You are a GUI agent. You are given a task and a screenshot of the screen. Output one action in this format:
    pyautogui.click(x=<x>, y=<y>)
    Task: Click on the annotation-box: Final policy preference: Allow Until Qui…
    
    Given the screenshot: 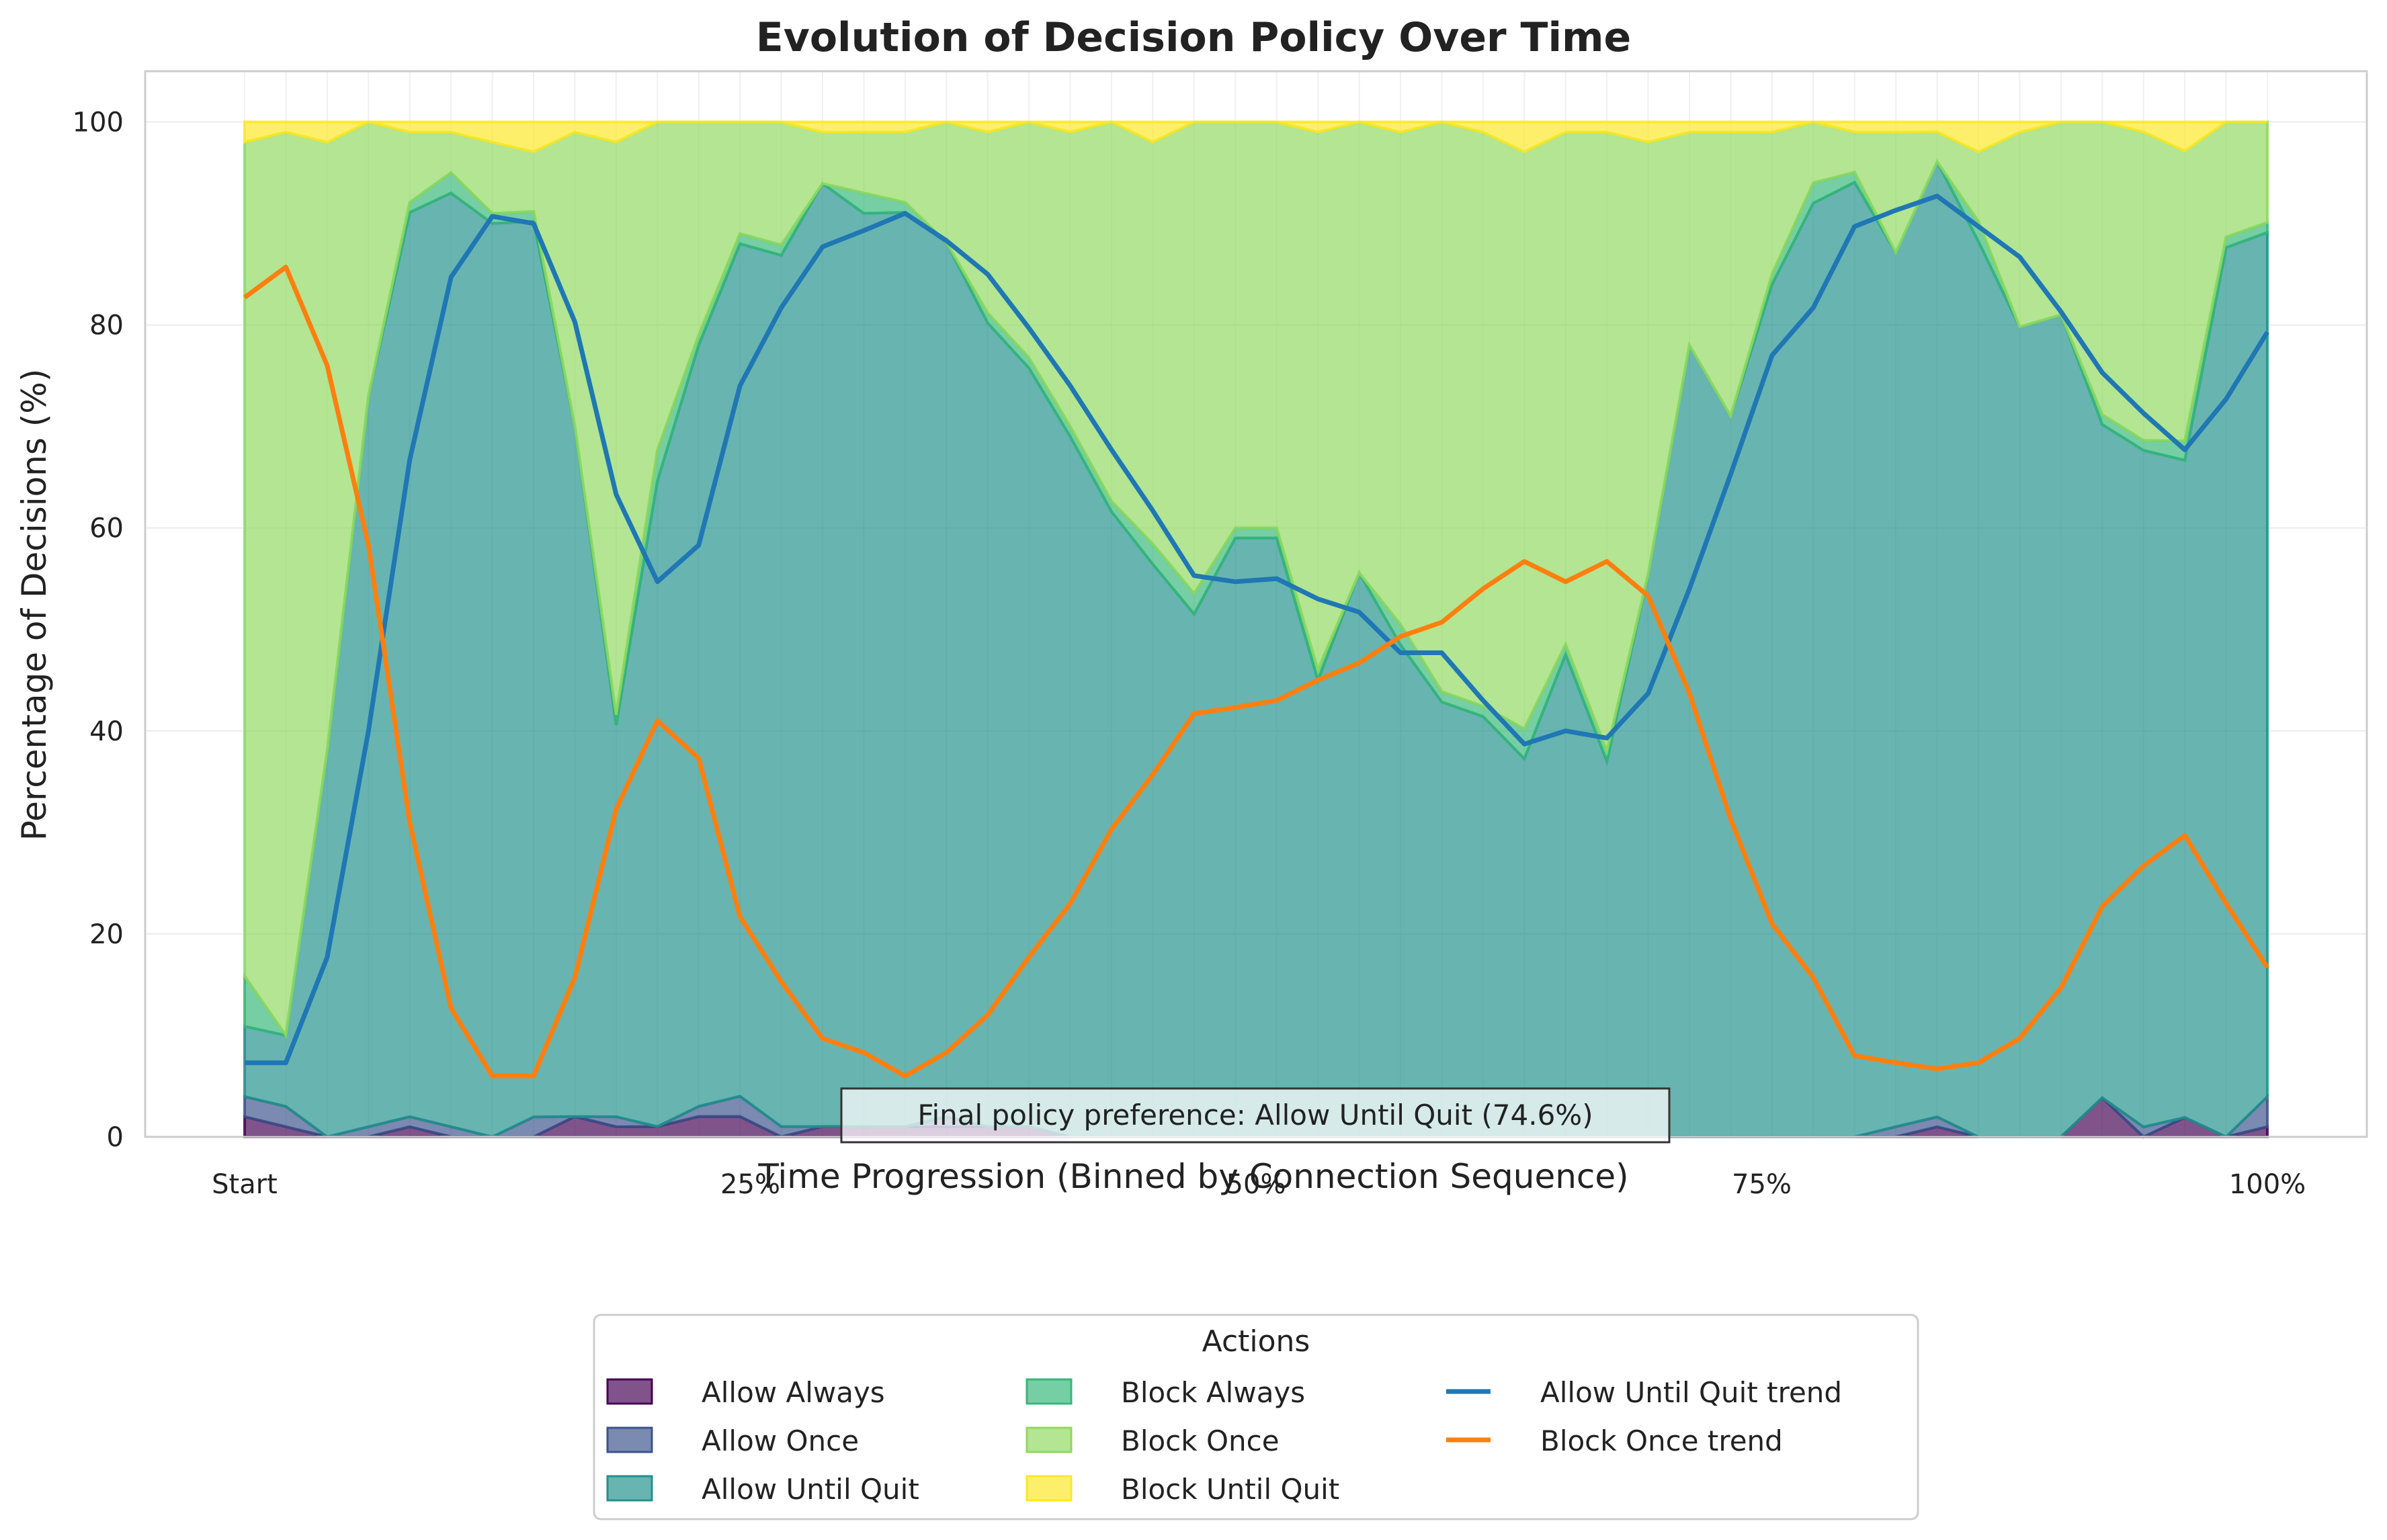 What is the action you would take?
    pyautogui.click(x=1255, y=1115)
    